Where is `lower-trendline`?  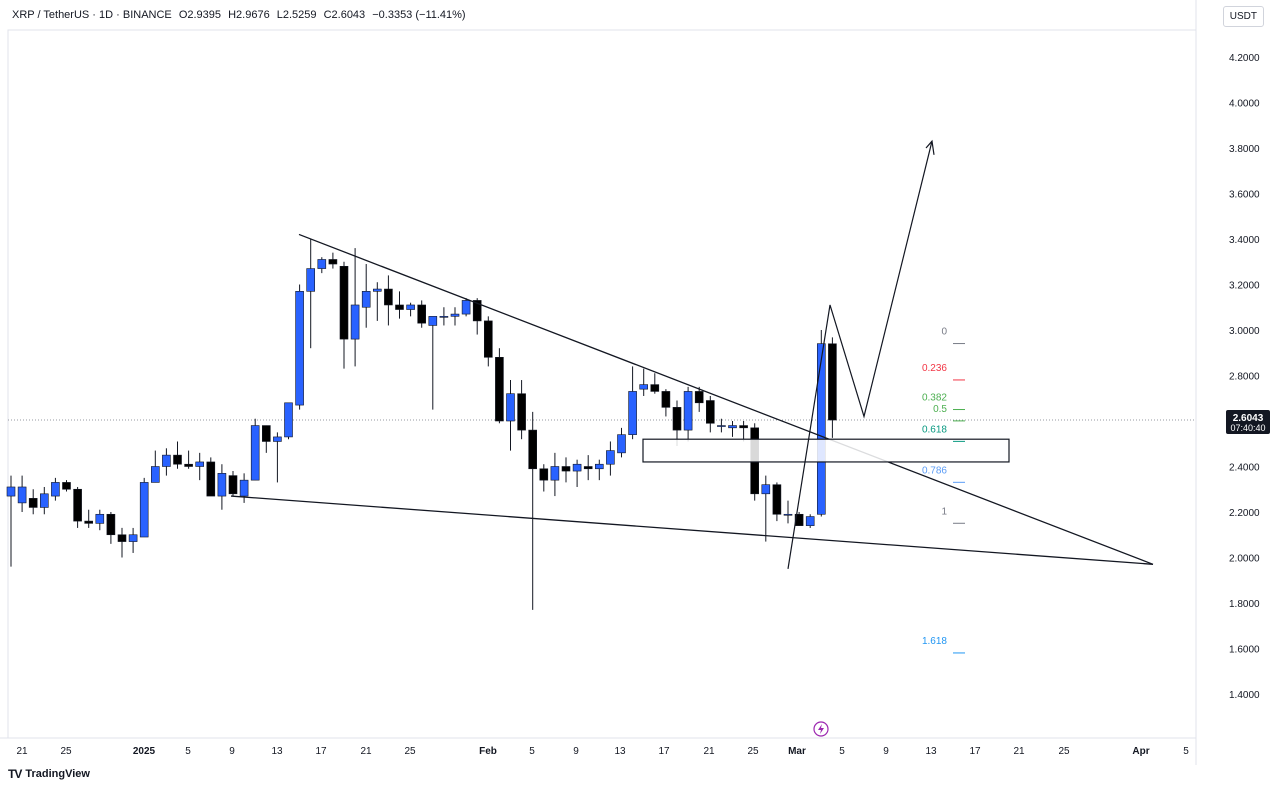
lower-trendline is located at coordinates (692, 530).